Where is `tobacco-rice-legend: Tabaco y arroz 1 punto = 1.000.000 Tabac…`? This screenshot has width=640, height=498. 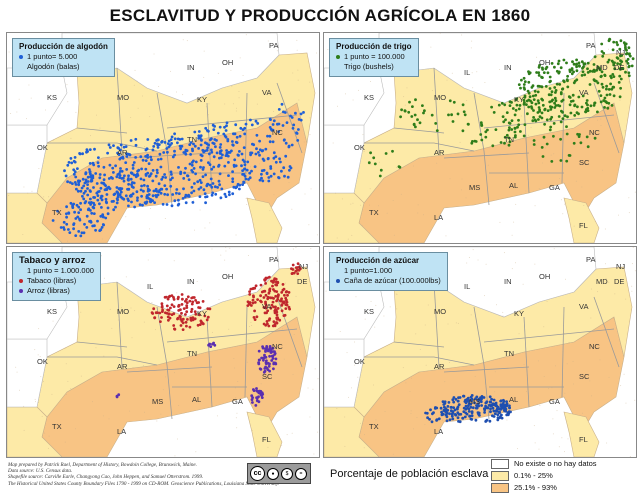 tobacco-rice-legend: Tabaco y arroz 1 punto = 1.000.000 Tabac… is located at coordinates (56, 276).